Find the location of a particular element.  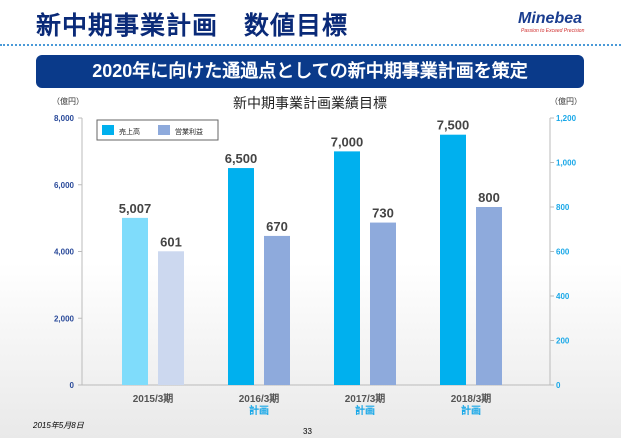

x-tick-label: 2018/3期 is located at coordinates (471, 398).